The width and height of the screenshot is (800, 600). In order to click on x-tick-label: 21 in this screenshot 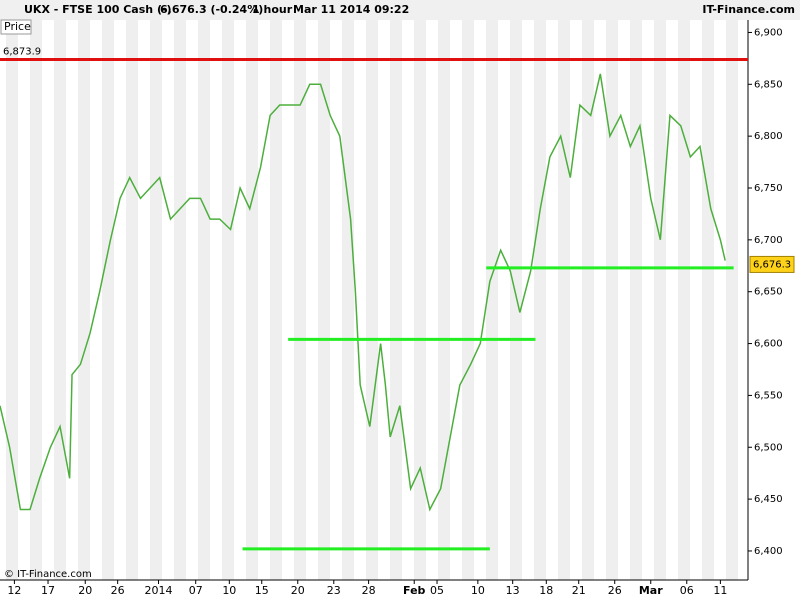, I will do `click(579, 590)`.